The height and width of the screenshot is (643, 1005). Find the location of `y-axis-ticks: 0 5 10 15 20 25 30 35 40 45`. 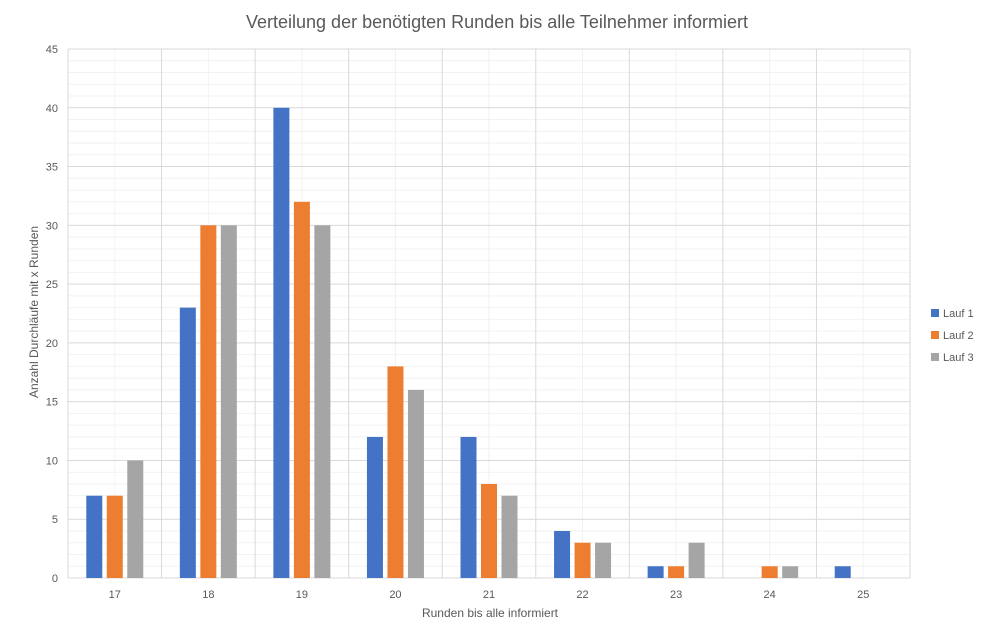

y-axis-ticks: 0 5 10 15 20 25 30 35 40 45 is located at coordinates (52, 314).